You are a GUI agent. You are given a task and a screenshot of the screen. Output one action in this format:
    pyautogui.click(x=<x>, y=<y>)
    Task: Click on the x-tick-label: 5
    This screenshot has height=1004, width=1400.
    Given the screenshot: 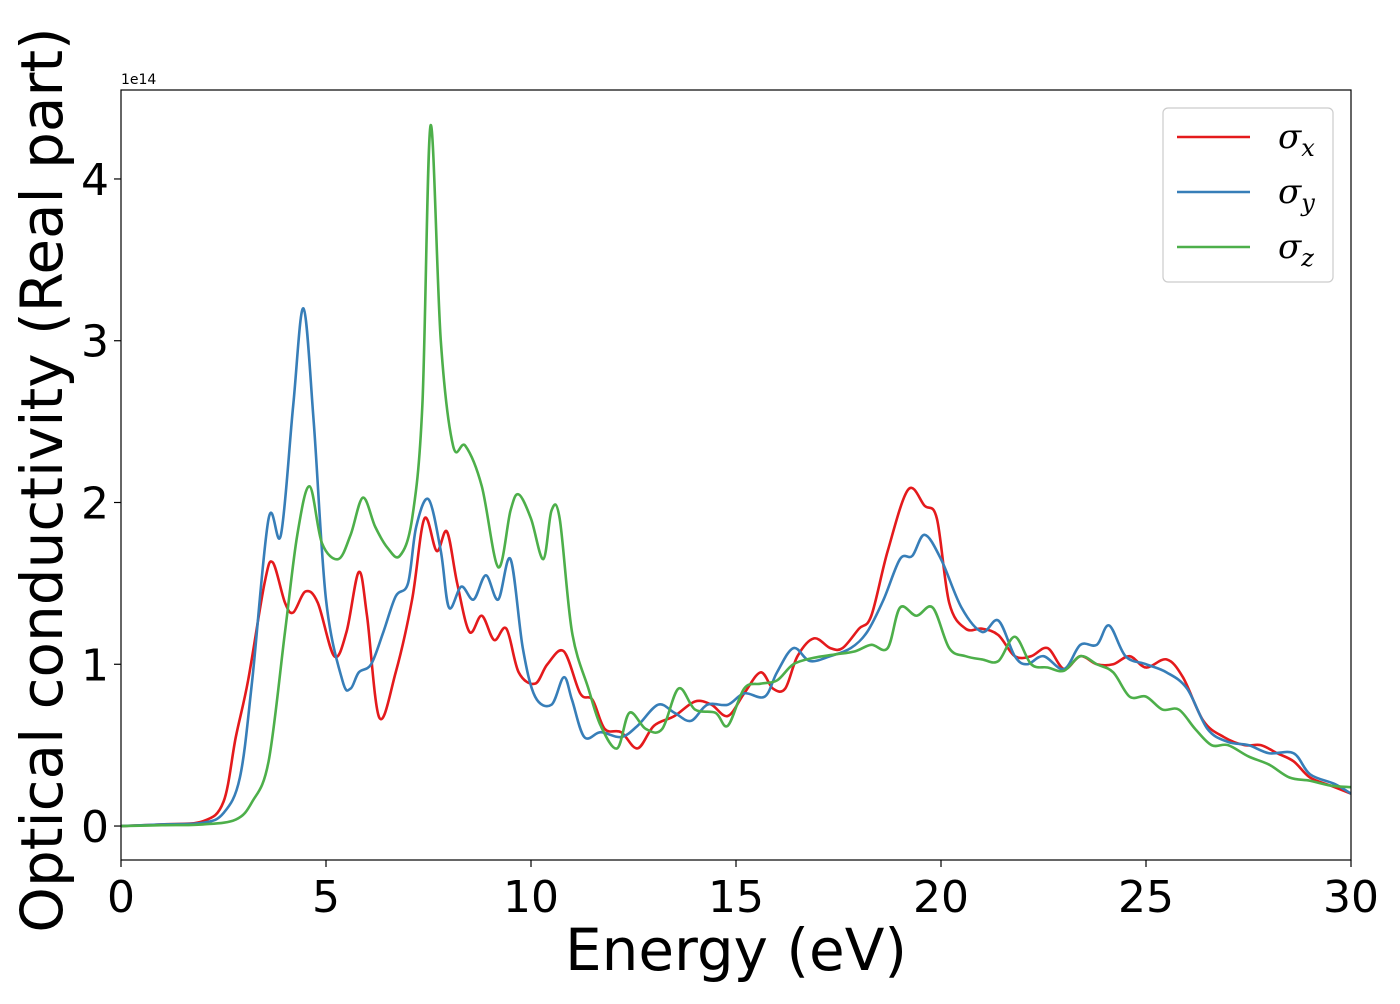 What is the action you would take?
    pyautogui.click(x=326, y=897)
    